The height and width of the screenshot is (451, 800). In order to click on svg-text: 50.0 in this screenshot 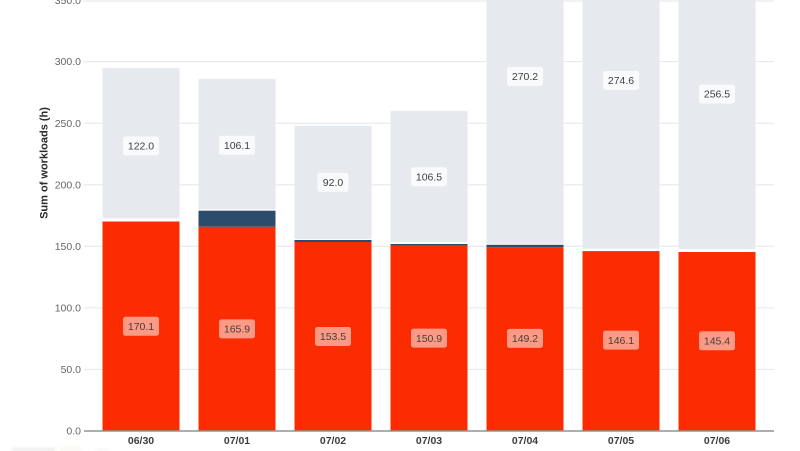, I will do `click(71, 370)`.